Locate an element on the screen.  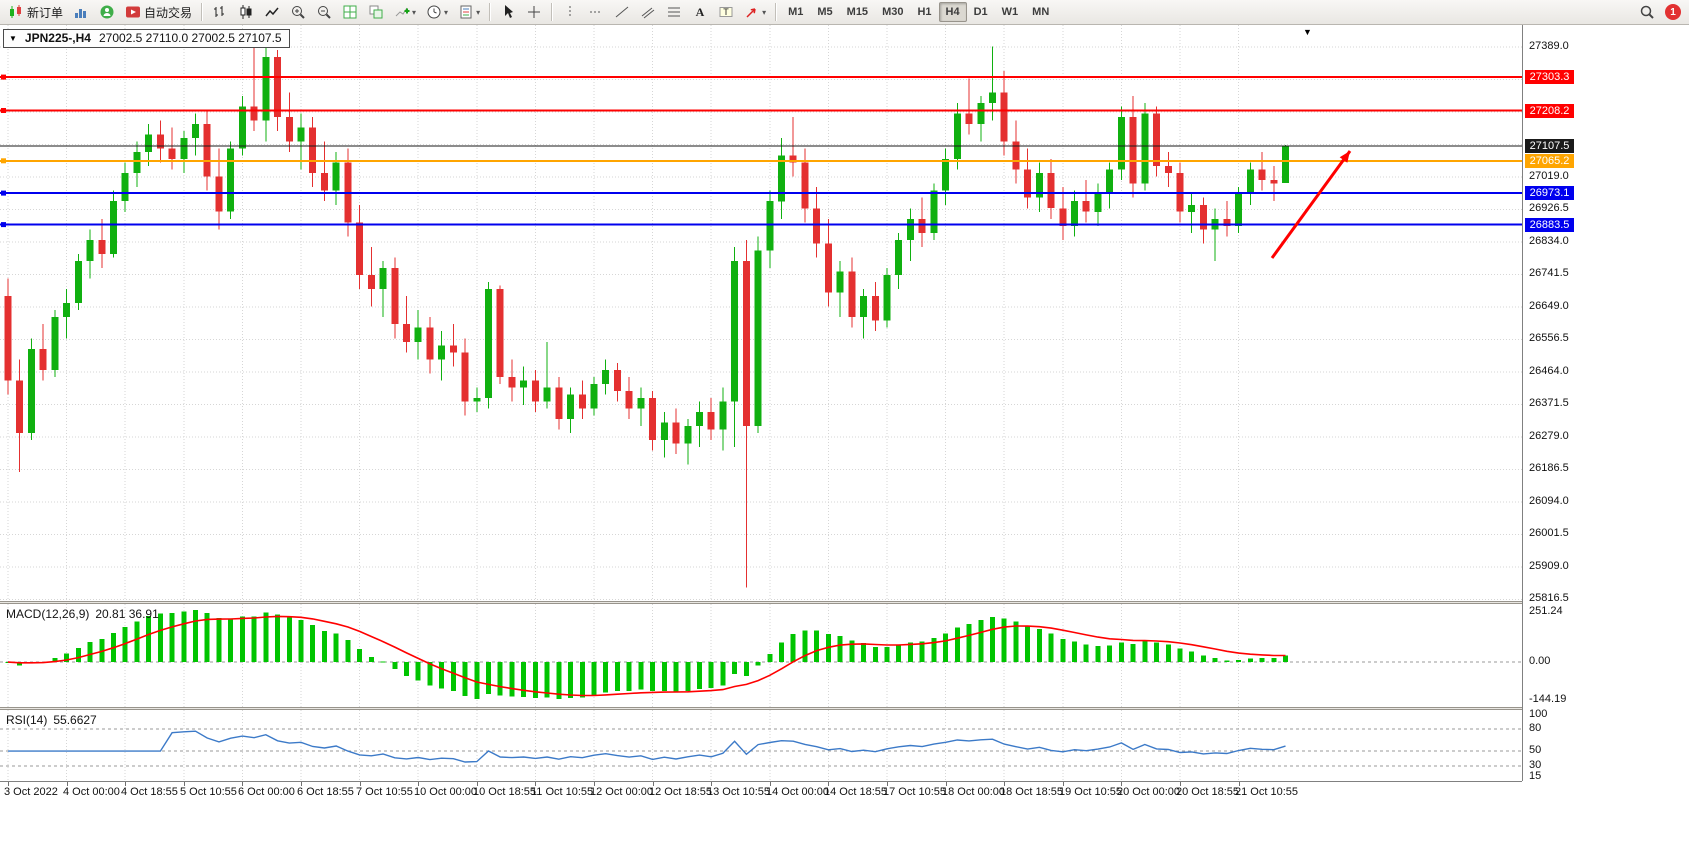
ohlc-values: 27002.5 27110.0 27002.5 27107.5 is located at coordinates (190, 38).